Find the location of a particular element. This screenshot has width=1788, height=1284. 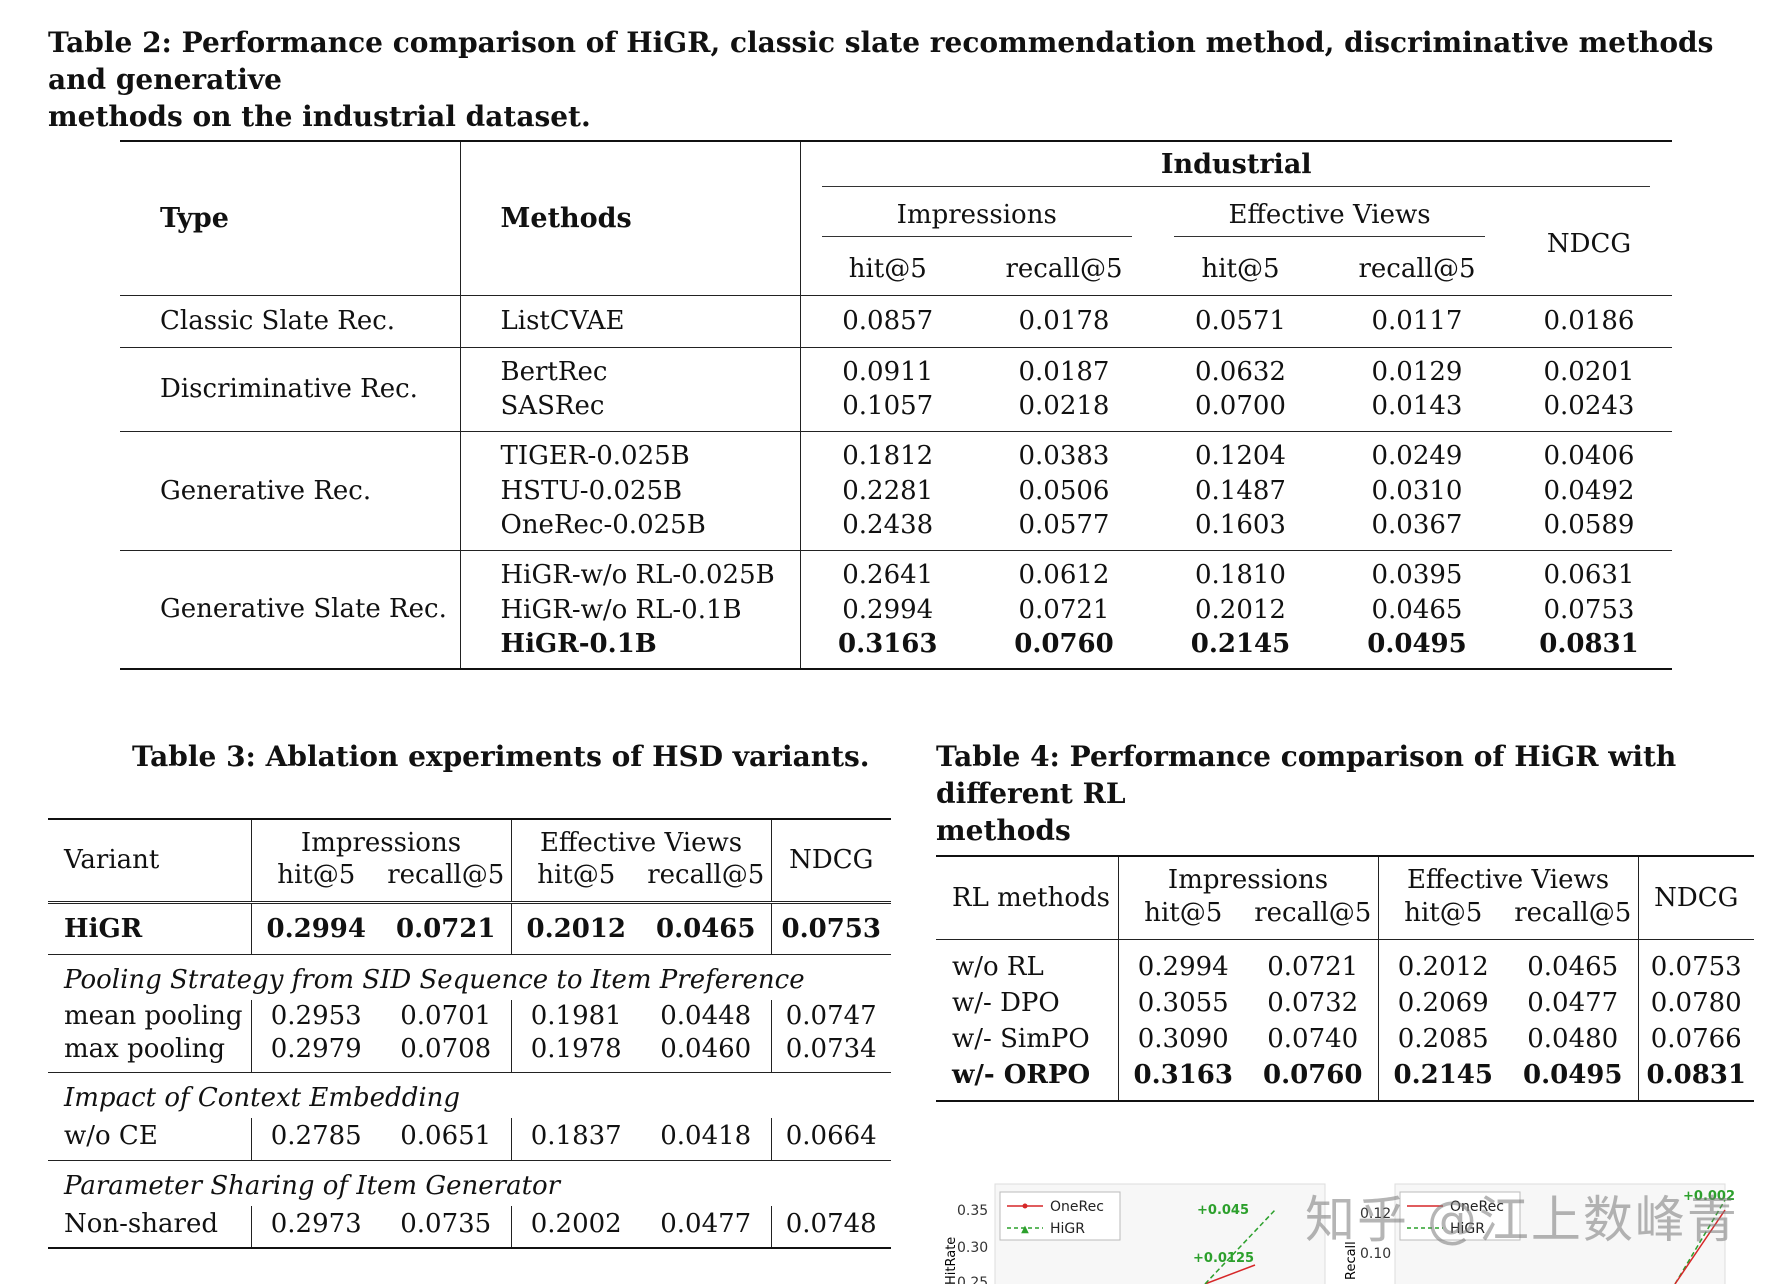

t2-value-cell: 0.0495 is located at coordinates (1417, 644).